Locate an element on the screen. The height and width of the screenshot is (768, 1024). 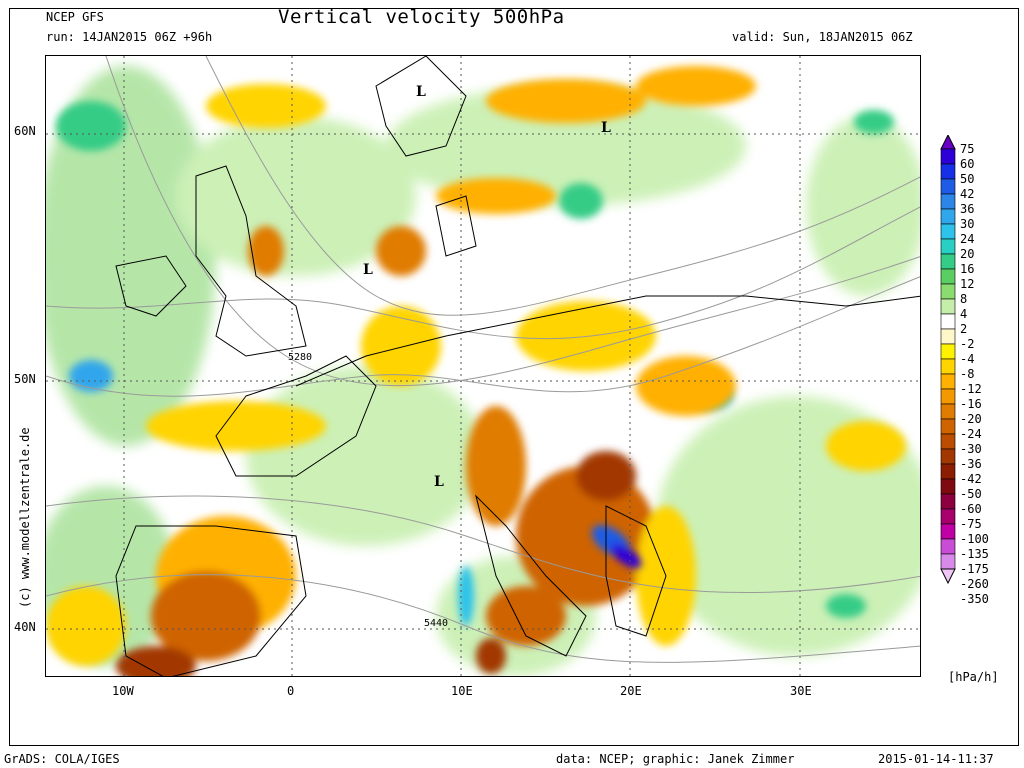
lat-tick: 50N is located at coordinates (25, 379).